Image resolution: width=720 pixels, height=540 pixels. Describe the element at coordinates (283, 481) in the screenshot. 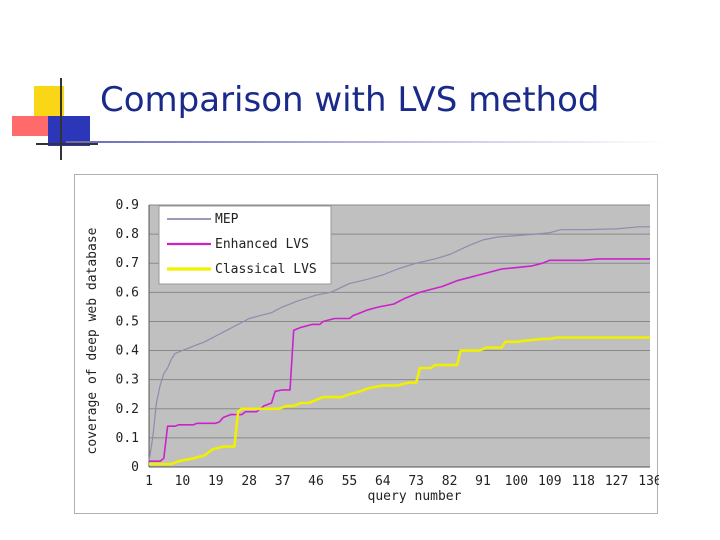

I see `x-tick-label: 37` at that location.